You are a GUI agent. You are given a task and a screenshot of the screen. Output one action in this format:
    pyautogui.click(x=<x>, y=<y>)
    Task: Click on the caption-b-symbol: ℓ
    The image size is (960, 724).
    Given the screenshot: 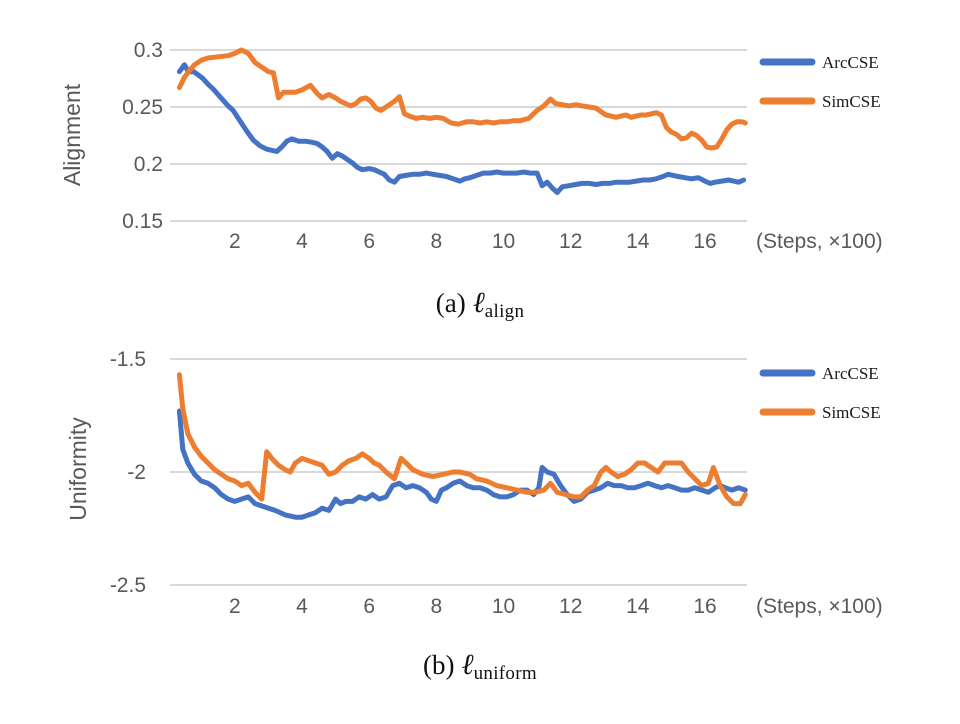 What is the action you would take?
    pyautogui.click(x=467, y=665)
    